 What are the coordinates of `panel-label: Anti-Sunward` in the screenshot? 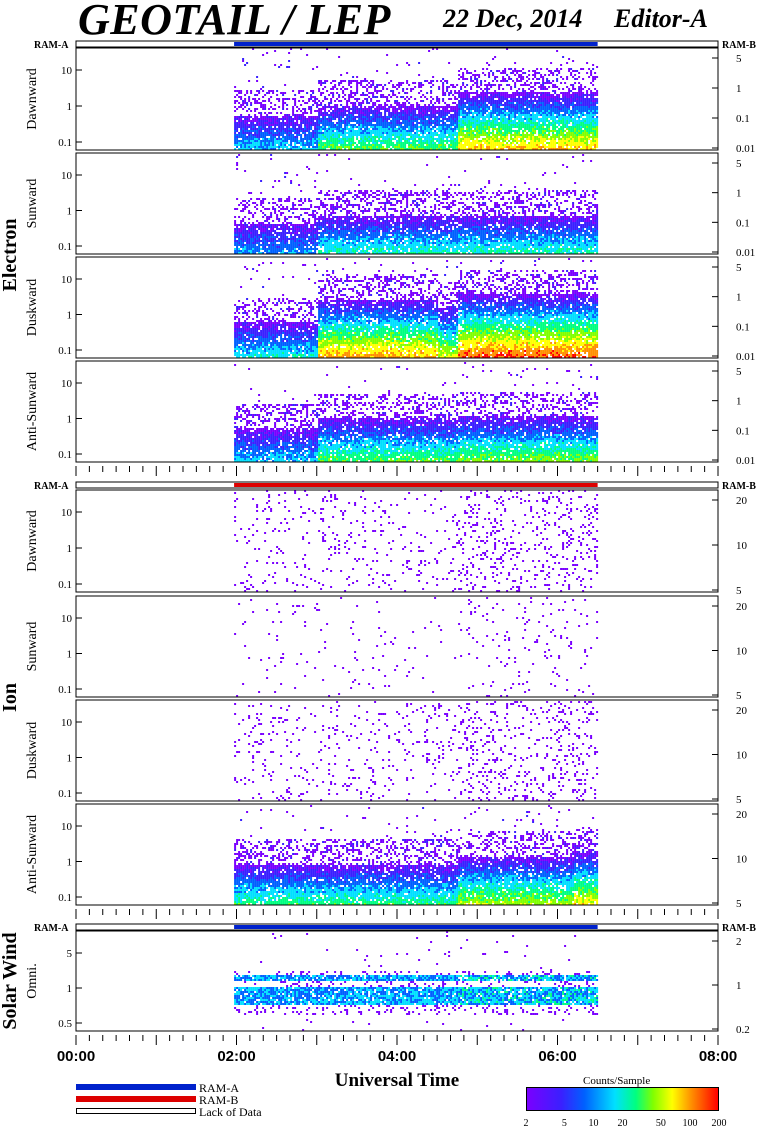 It's located at (32, 411).